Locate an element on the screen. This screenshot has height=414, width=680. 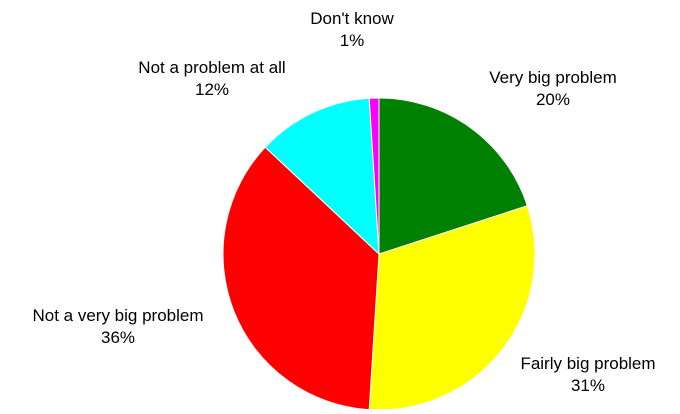
label-very-big-problem-name: Very big problem is located at coordinates (553, 77).